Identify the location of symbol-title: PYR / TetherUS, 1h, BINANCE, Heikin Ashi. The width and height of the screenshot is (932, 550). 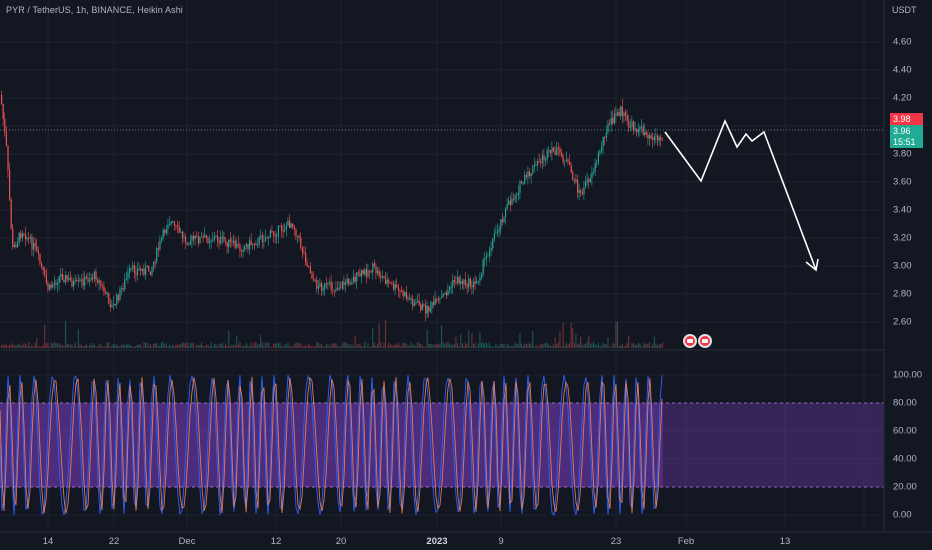
(94, 10).